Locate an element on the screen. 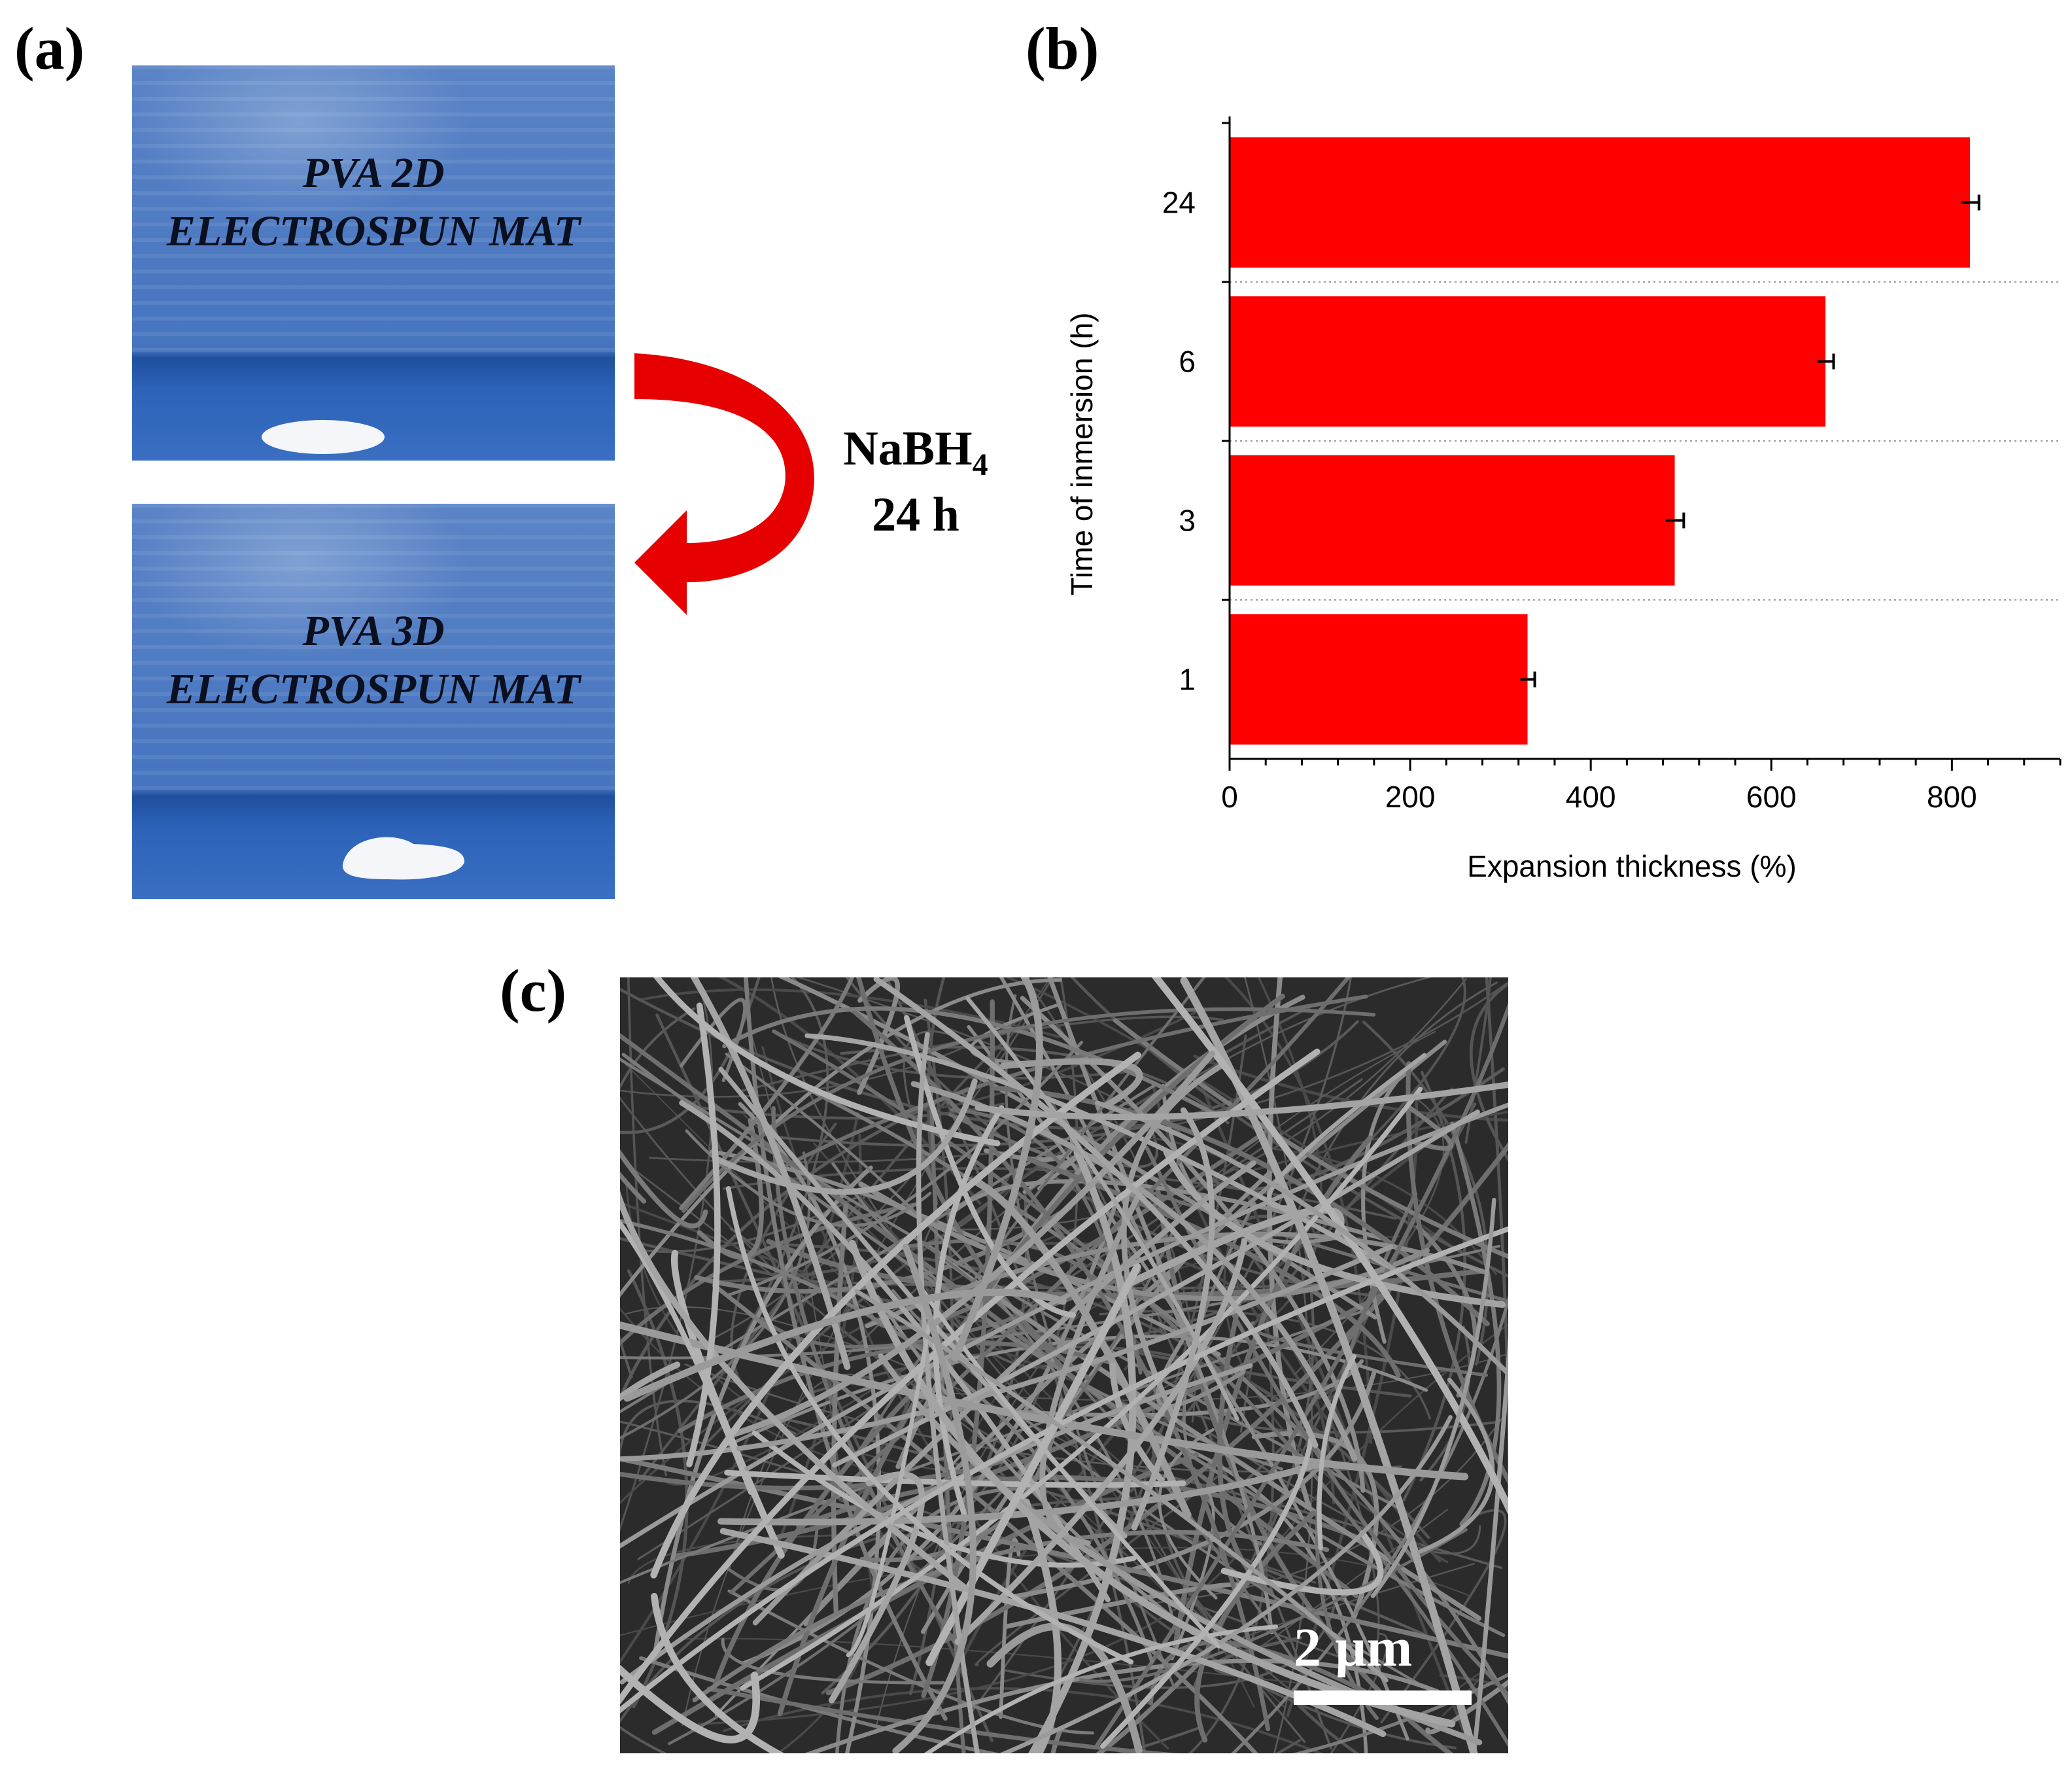  panel-label-a: (a) is located at coordinates (50, 49).